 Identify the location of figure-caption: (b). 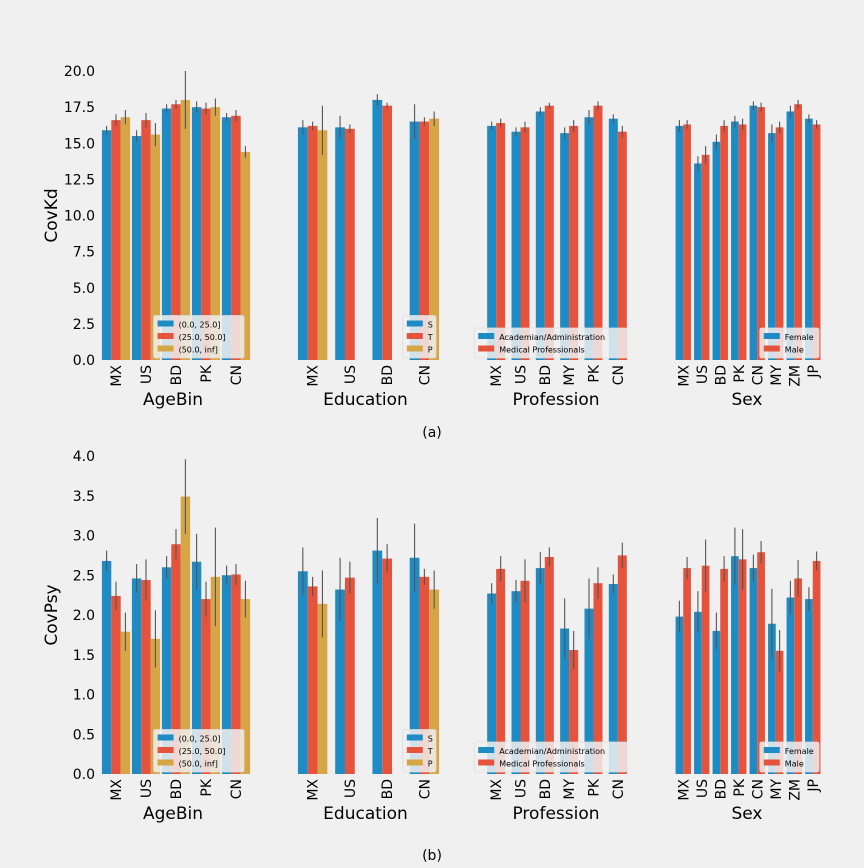
(432, 856).